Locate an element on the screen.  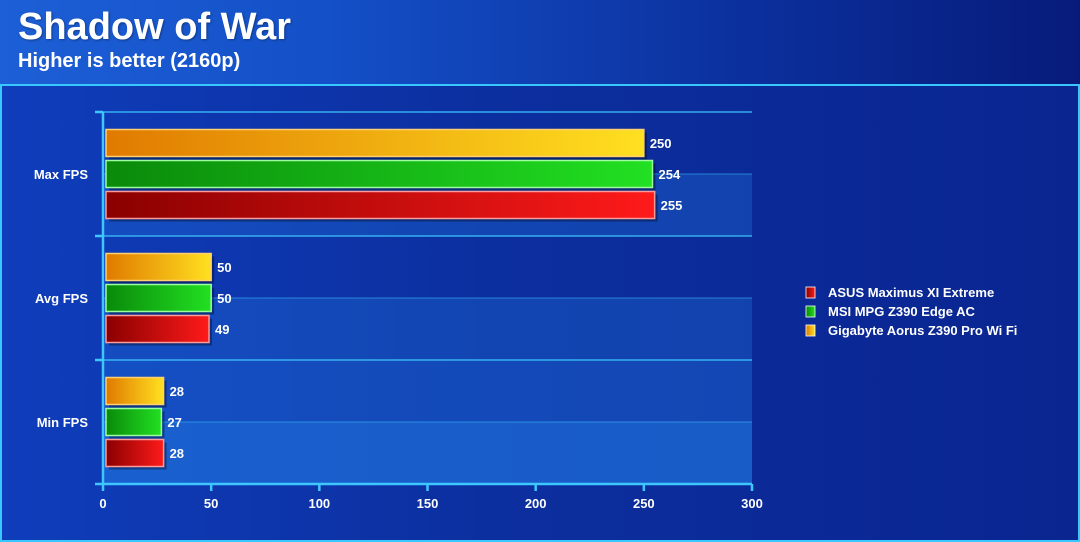
legend-label: MSI MPG Z390 Edge AC is located at coordinates (901, 311).